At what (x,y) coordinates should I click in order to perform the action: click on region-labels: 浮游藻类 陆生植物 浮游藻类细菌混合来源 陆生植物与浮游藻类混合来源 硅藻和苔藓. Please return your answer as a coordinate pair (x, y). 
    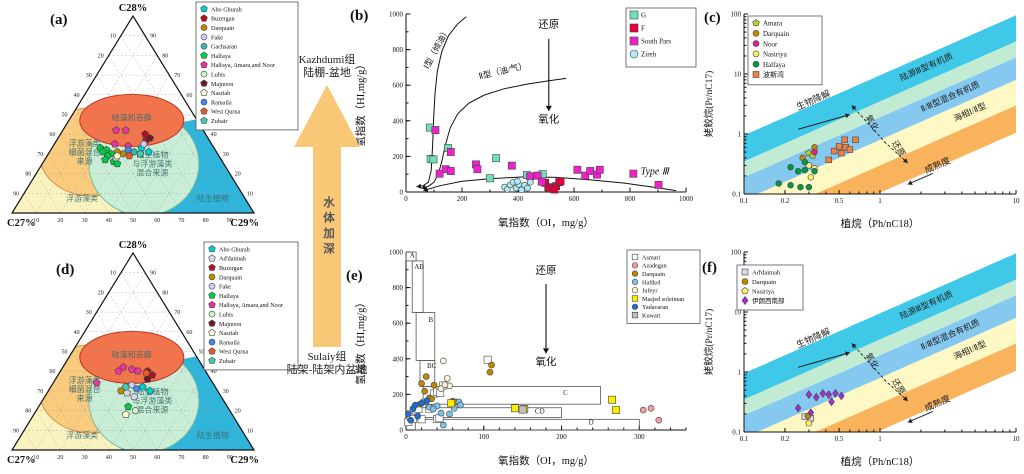
    Looking at the image, I should click on (147, 157).